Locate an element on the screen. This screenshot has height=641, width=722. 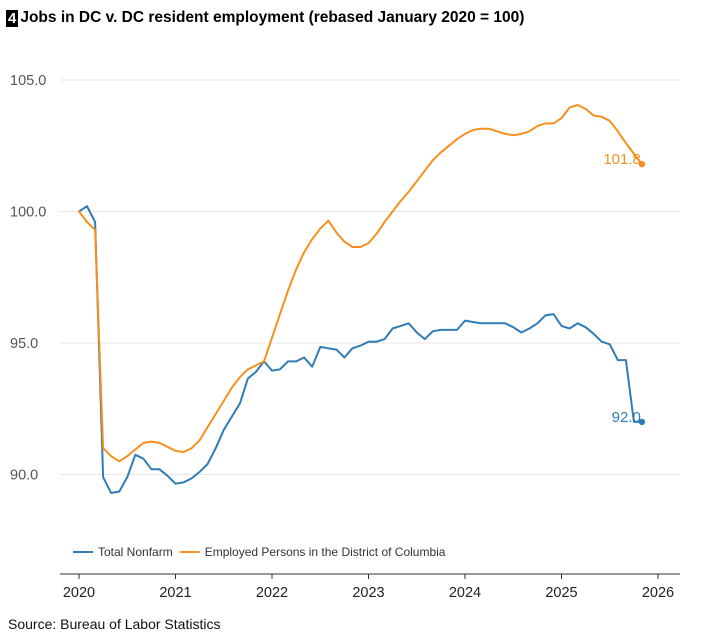
figure-number-badge: 4 is located at coordinates (12, 18).